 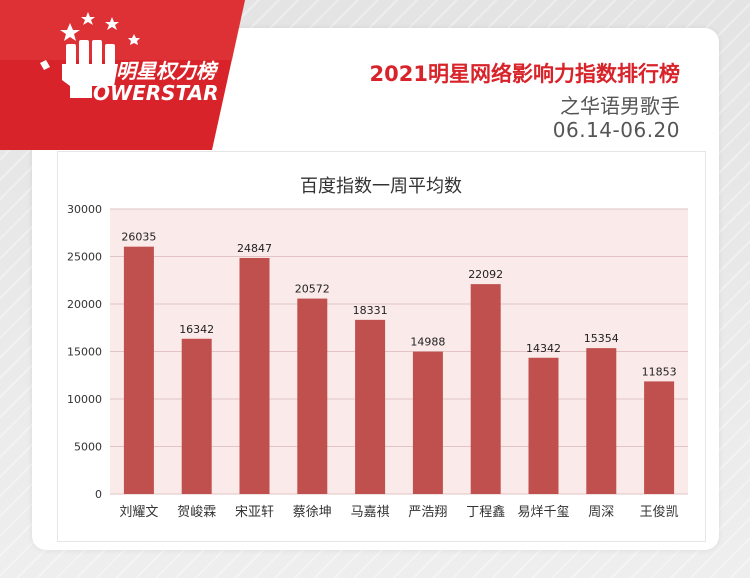 What do you see at coordinates (84, 399) in the screenshot?
I see `y-tick-label: 10000` at bounding box center [84, 399].